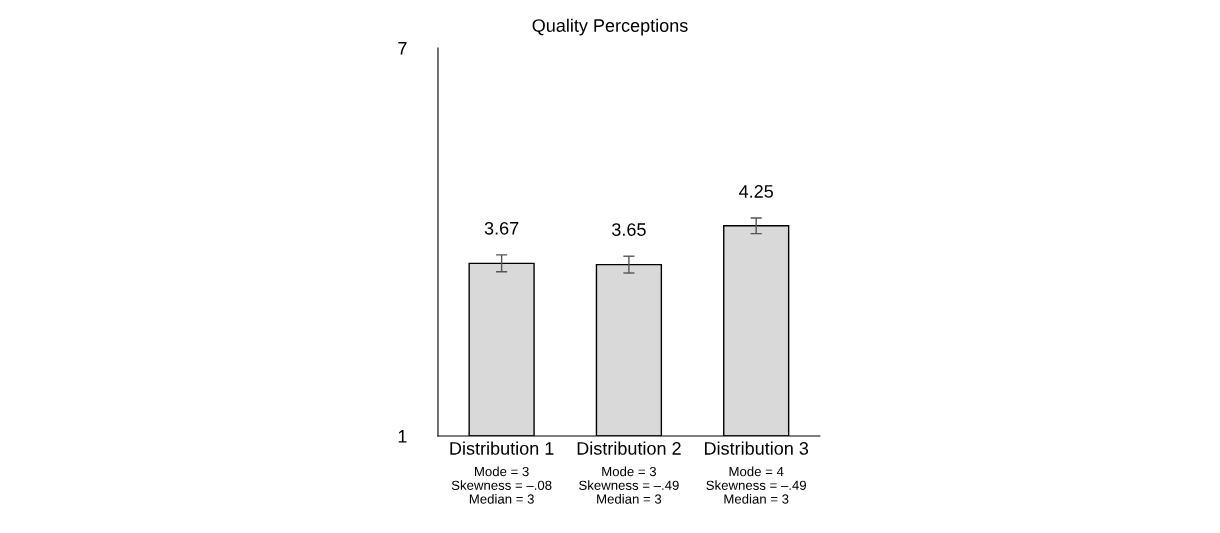 The image size is (1220, 533). What do you see at coordinates (756, 485) in the screenshot?
I see `text: Mode = 4 Skewness = –.49 Median = 3` at bounding box center [756, 485].